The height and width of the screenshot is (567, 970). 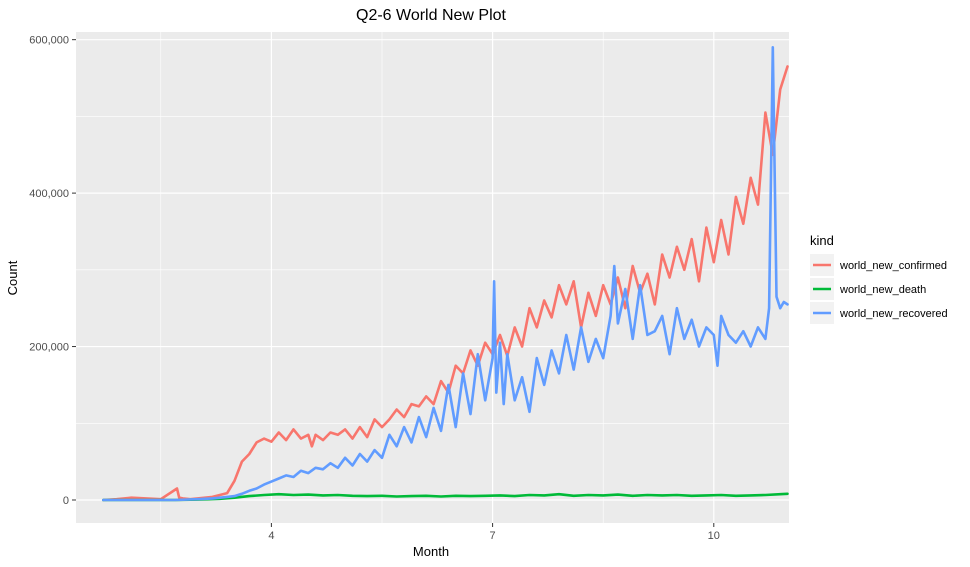 I want to click on y-tick-label: 200,000, so click(x=49, y=348).